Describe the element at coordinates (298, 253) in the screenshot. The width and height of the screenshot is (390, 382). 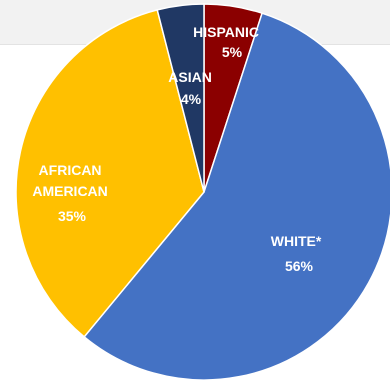
I see `slice-label-white: WHITE* 56%` at that location.